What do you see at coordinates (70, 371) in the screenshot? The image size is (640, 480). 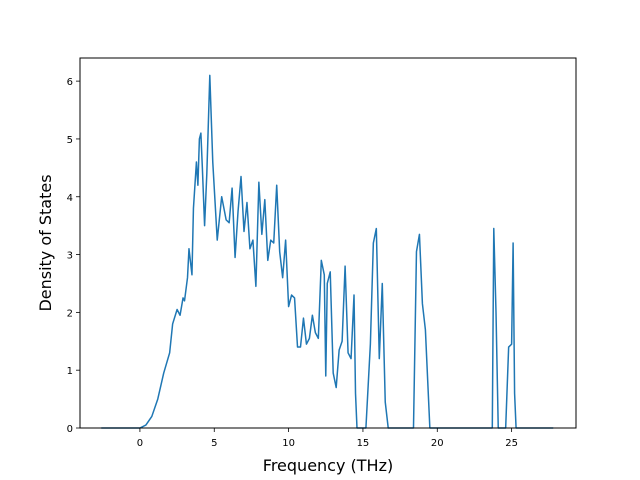 I see `y-tick-label: 1` at bounding box center [70, 371].